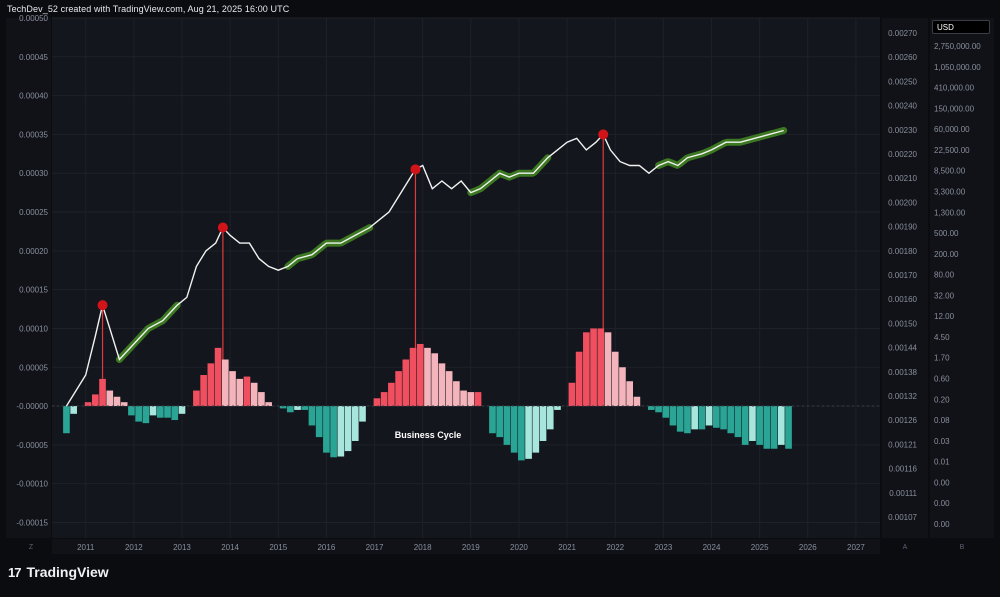 Image resolution: width=1000 pixels, height=597 pixels. I want to click on right-axis-tick: 32.00, so click(944, 295).